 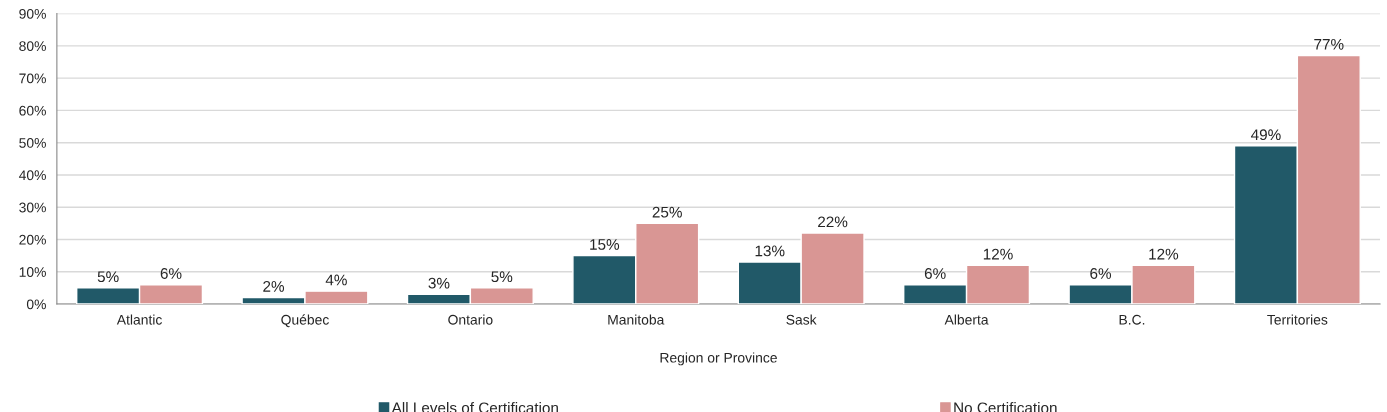 I want to click on data-label: 77%, so click(x=1329, y=44).